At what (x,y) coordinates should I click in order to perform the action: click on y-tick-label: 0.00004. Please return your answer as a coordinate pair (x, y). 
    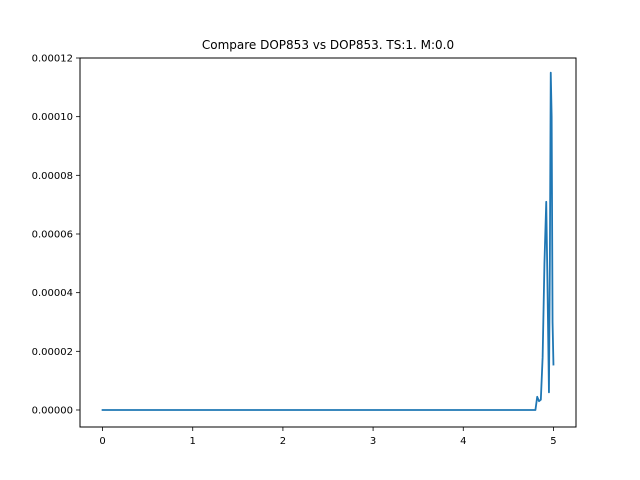
    Looking at the image, I should click on (52, 293).